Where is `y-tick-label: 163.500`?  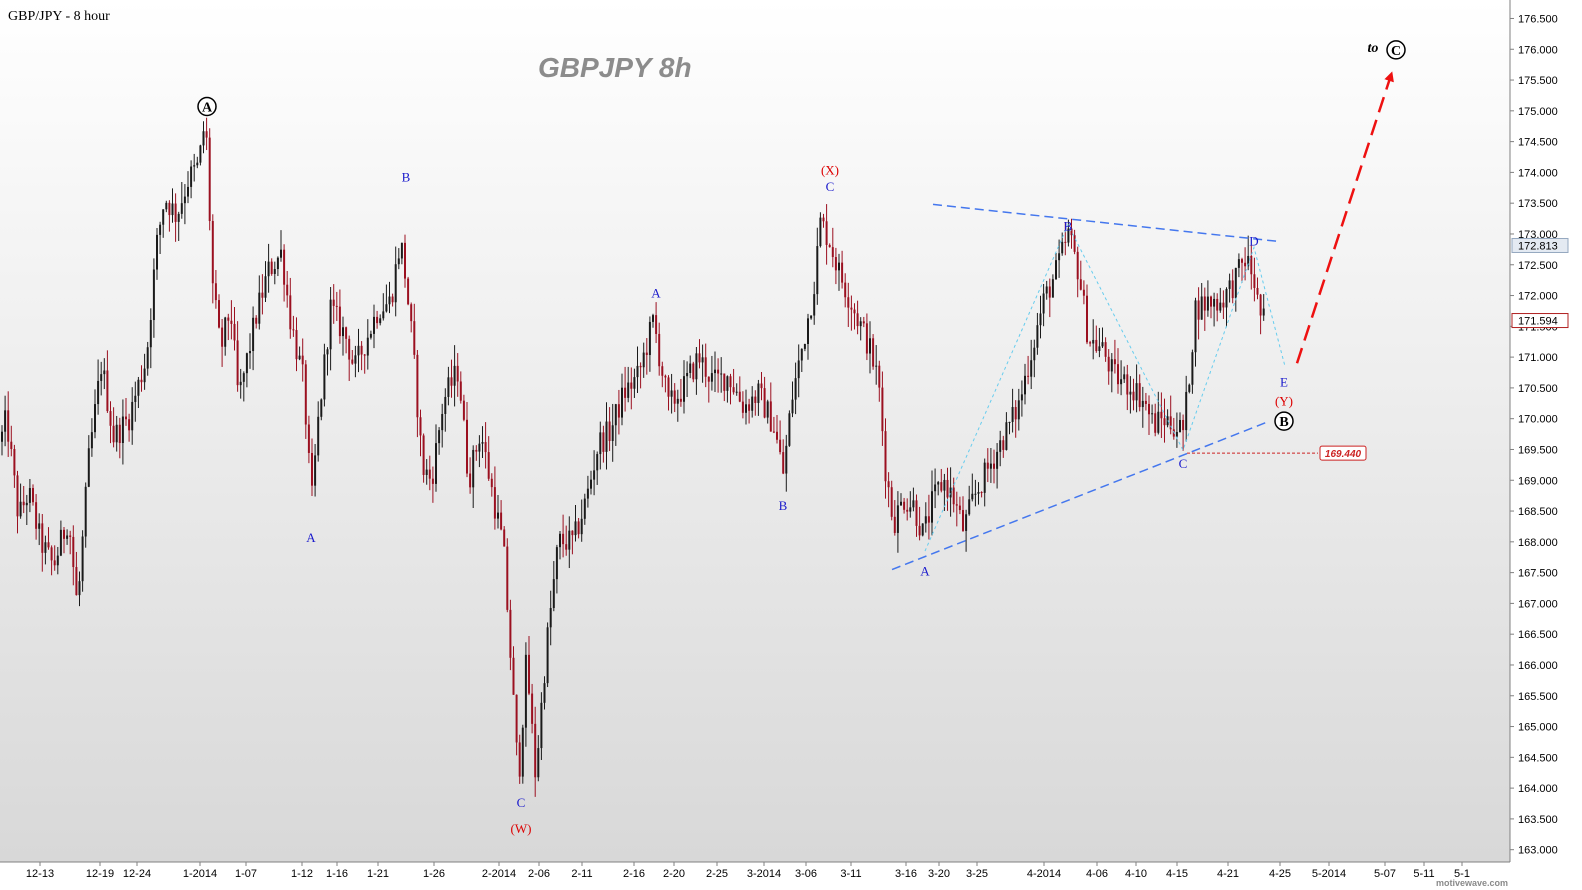 y-tick-label: 163.500 is located at coordinates (1538, 820).